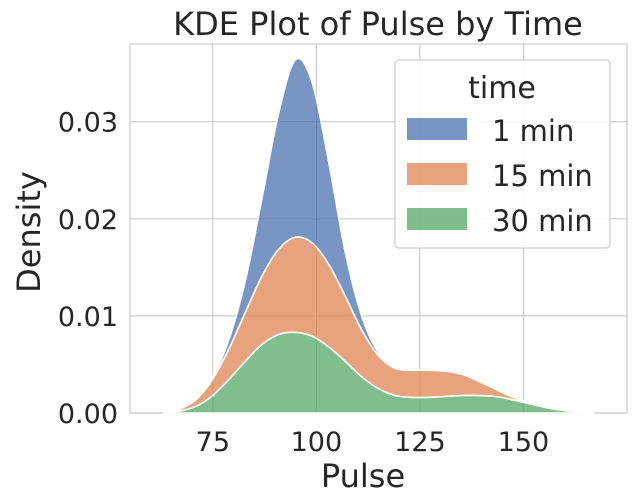 The height and width of the screenshot is (504, 635). Describe the element at coordinates (88, 220) in the screenshot. I see `y-tick-label-2: 0.02` at that location.